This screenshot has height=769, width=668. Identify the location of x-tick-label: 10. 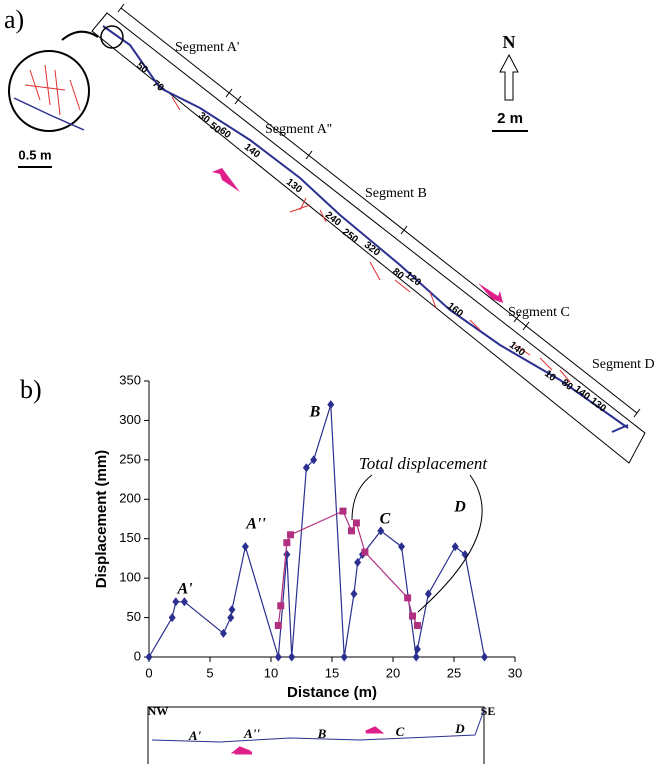
(271, 672).